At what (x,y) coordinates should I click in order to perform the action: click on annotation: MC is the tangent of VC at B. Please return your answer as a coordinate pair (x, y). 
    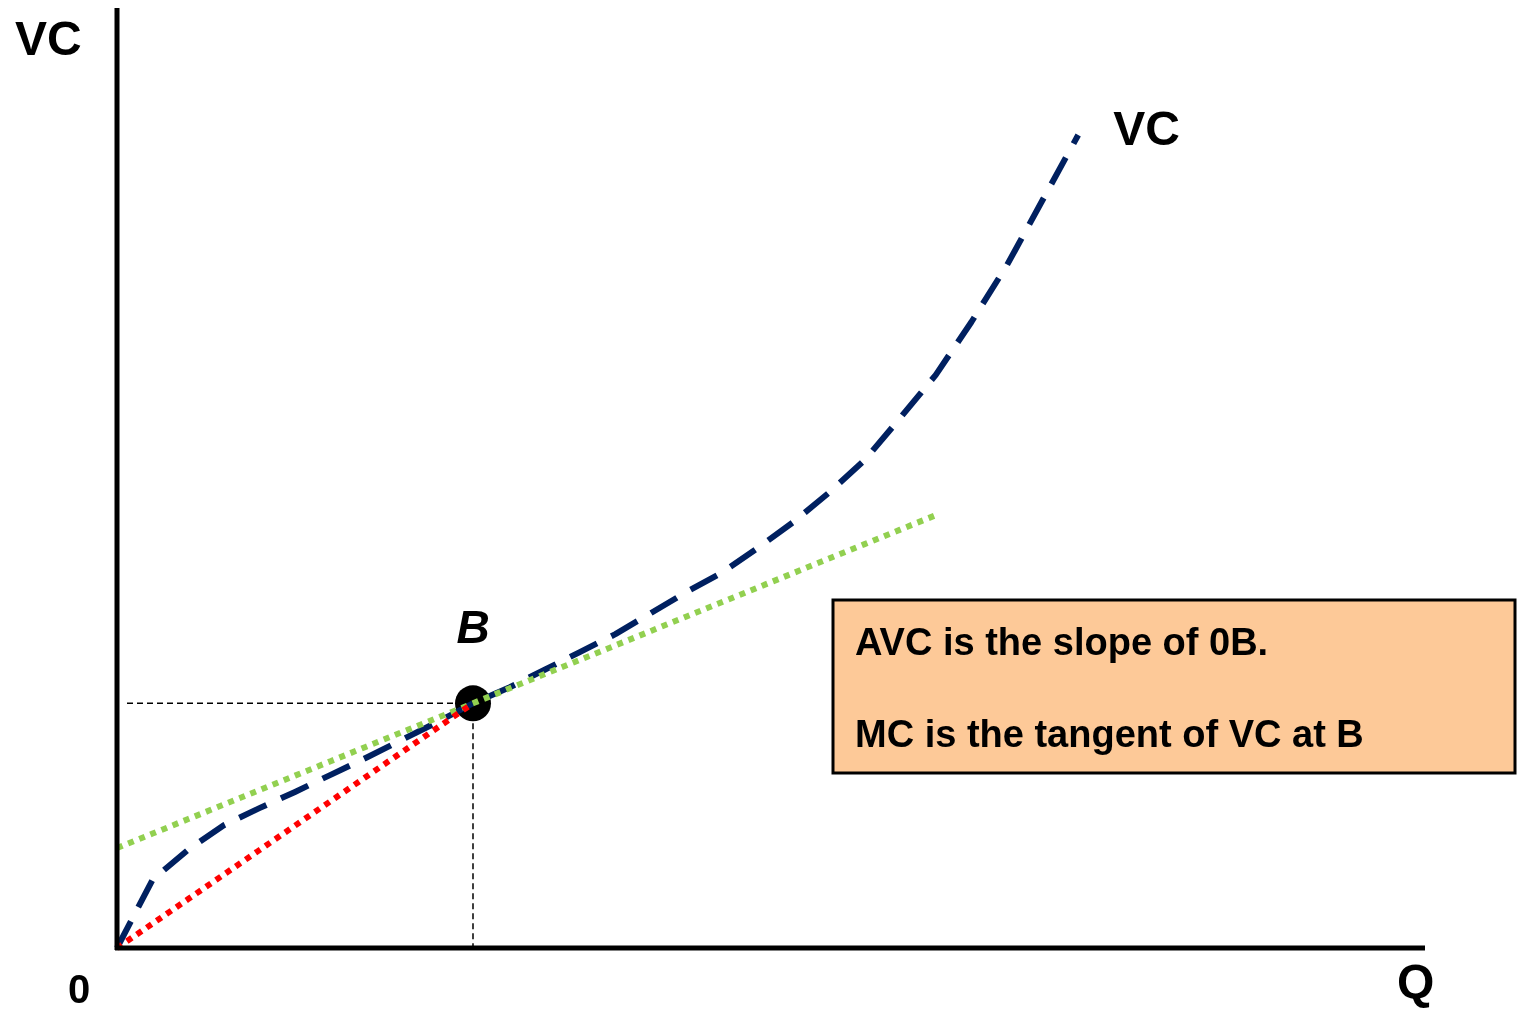
    Looking at the image, I should click on (1109, 734).